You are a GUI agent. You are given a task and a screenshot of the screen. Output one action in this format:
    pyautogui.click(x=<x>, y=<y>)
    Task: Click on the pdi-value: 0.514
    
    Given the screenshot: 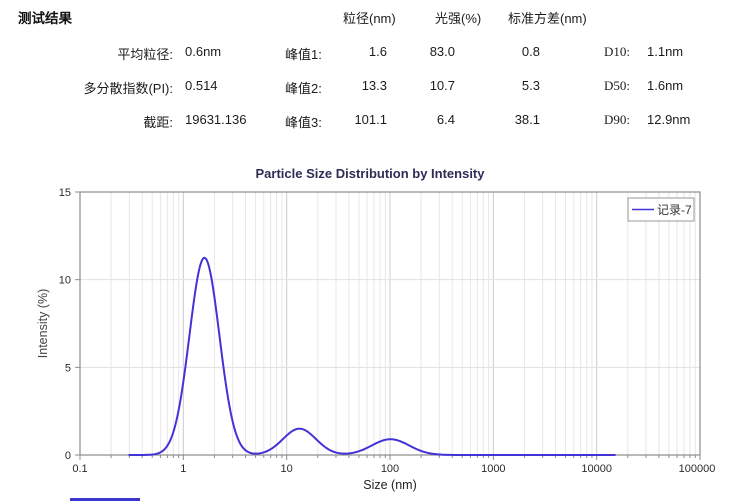 What is the action you would take?
    pyautogui.click(x=201, y=85)
    